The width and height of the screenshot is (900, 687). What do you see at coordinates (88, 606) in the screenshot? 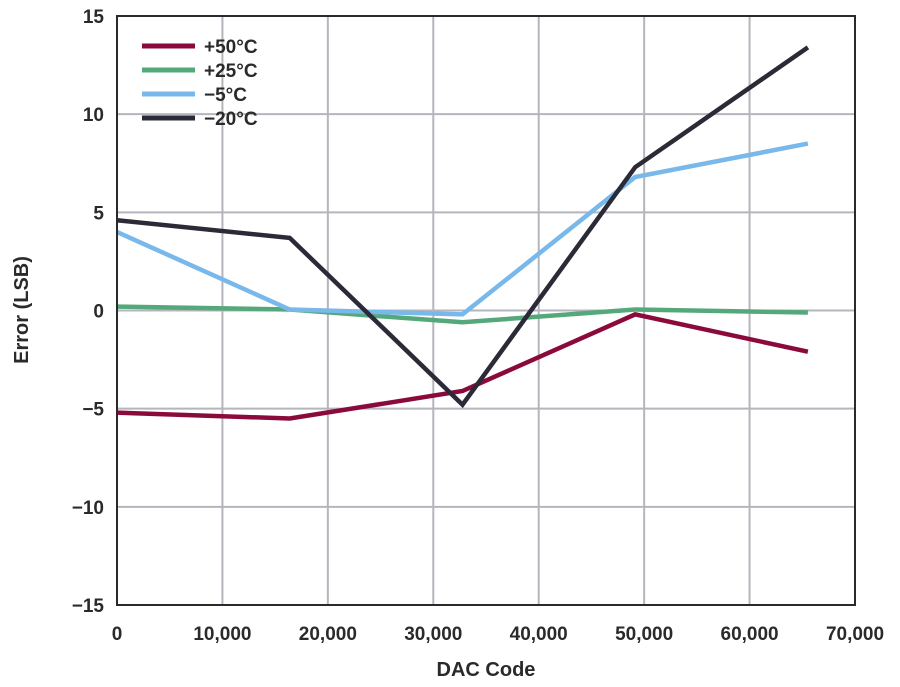
I see `y-tick-label: −15` at bounding box center [88, 606].